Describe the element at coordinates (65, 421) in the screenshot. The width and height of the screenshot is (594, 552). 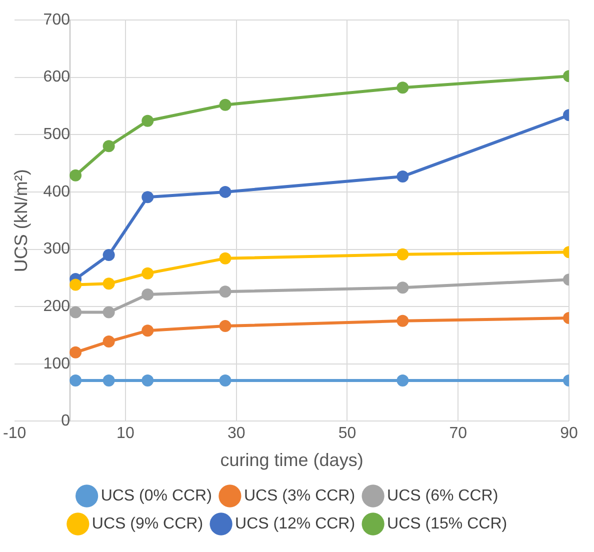
I see `y-tick-label: 0` at that location.